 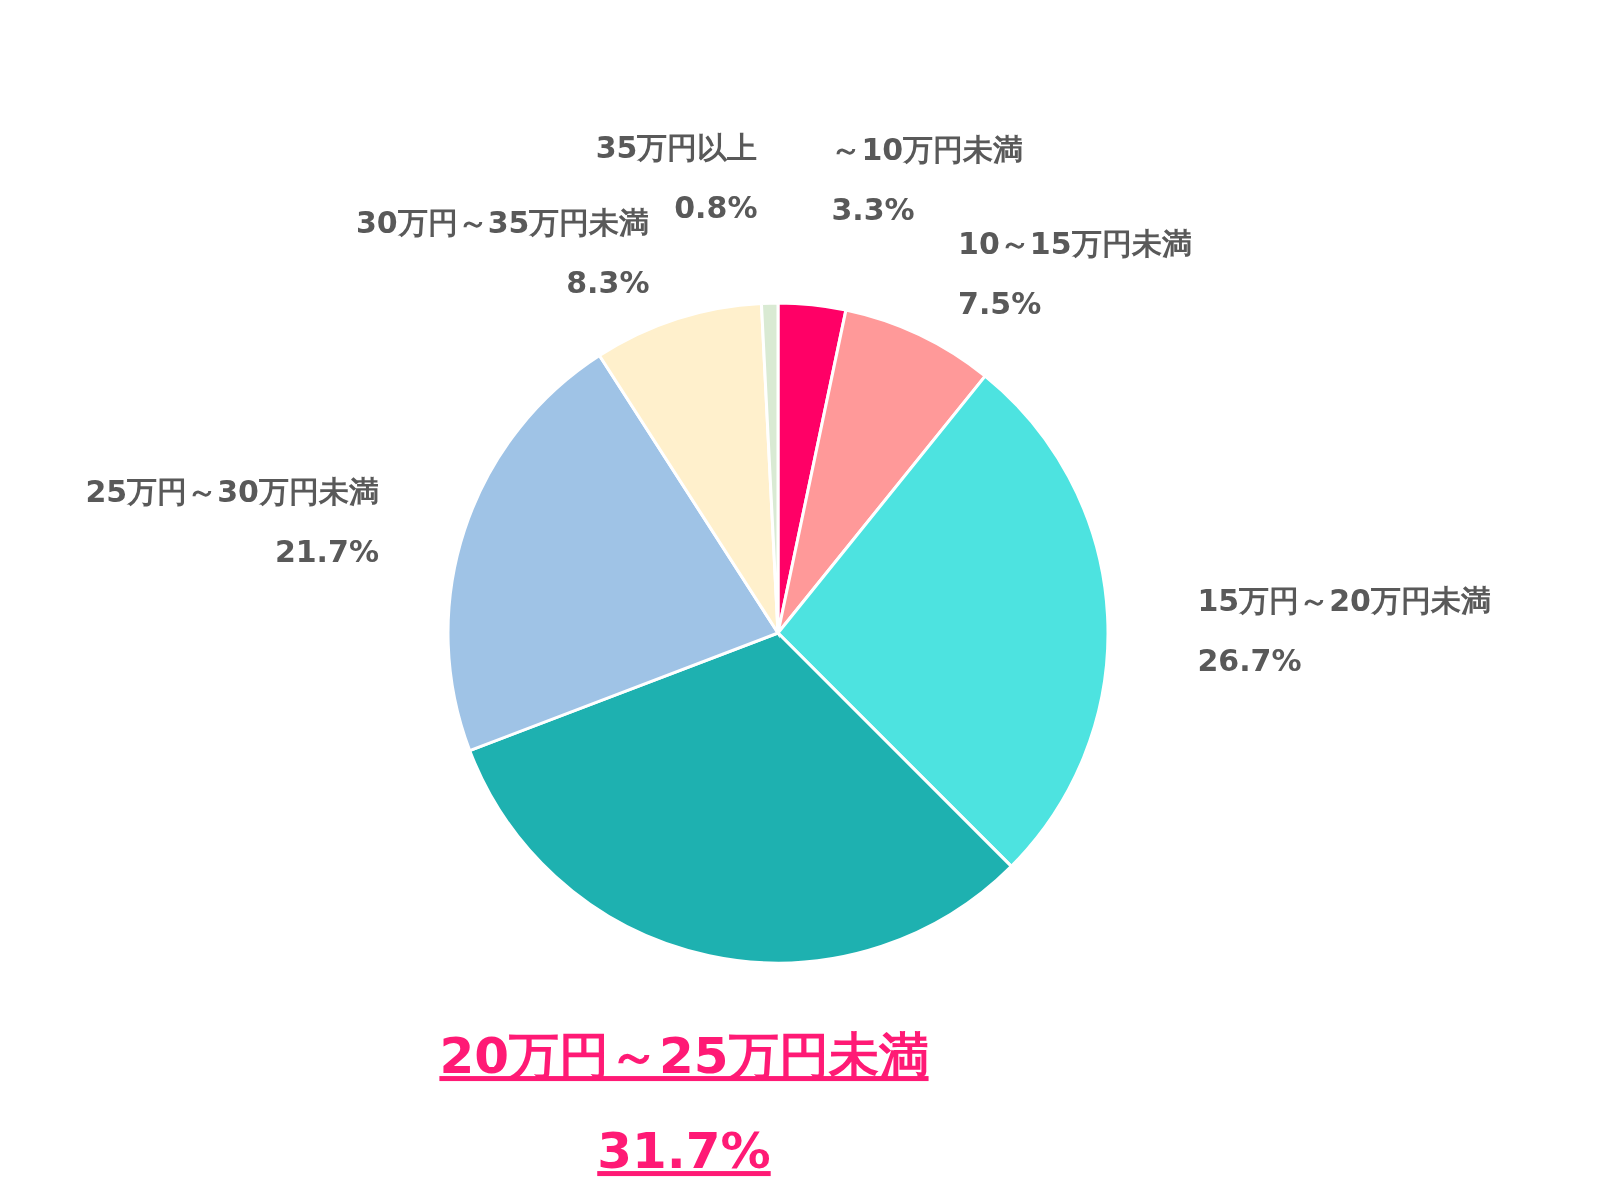 What do you see at coordinates (1344, 600) in the screenshot?
I see `slice-label: 15万円～20万円未満` at bounding box center [1344, 600].